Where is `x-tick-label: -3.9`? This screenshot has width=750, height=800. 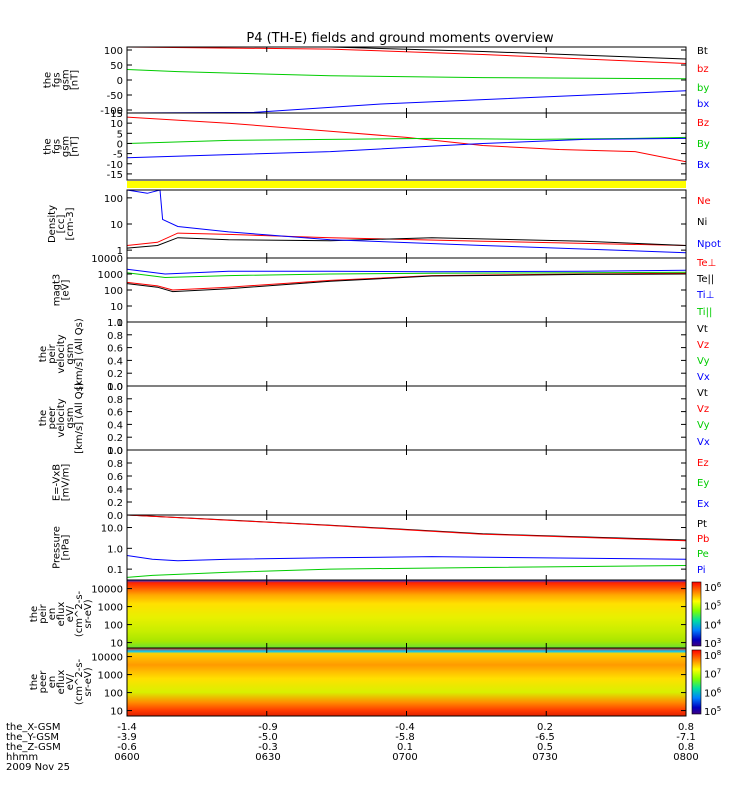 x-tick-label: -3.9 is located at coordinates (127, 737).